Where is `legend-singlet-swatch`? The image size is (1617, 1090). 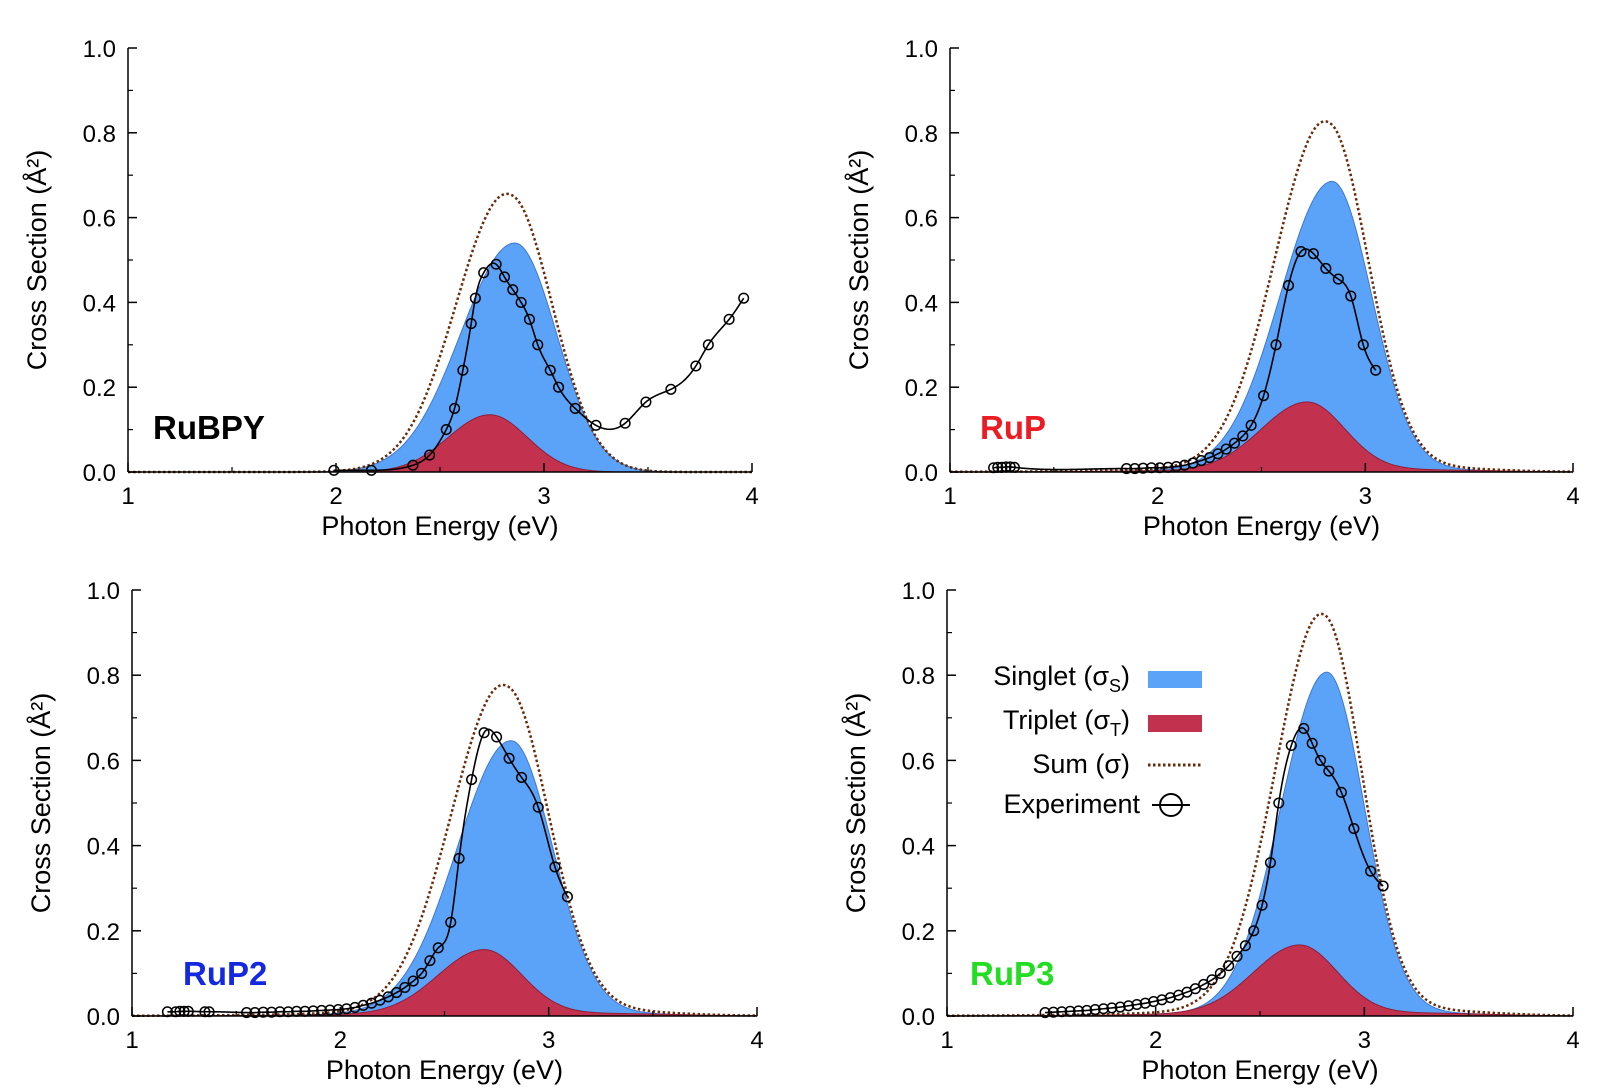 legend-singlet-swatch is located at coordinates (1175, 679).